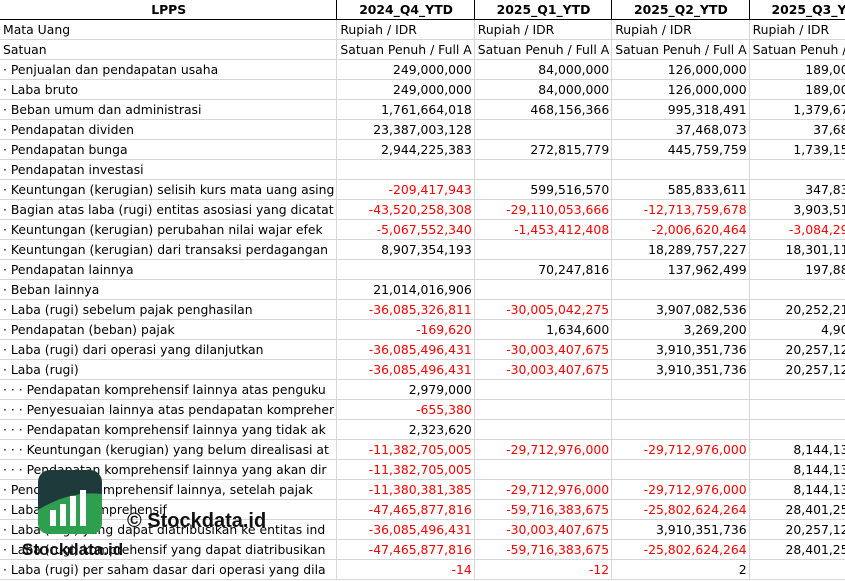  Describe the element at coordinates (405, 129) in the screenshot. I see `cell-value: 23,387,003,128` at that location.